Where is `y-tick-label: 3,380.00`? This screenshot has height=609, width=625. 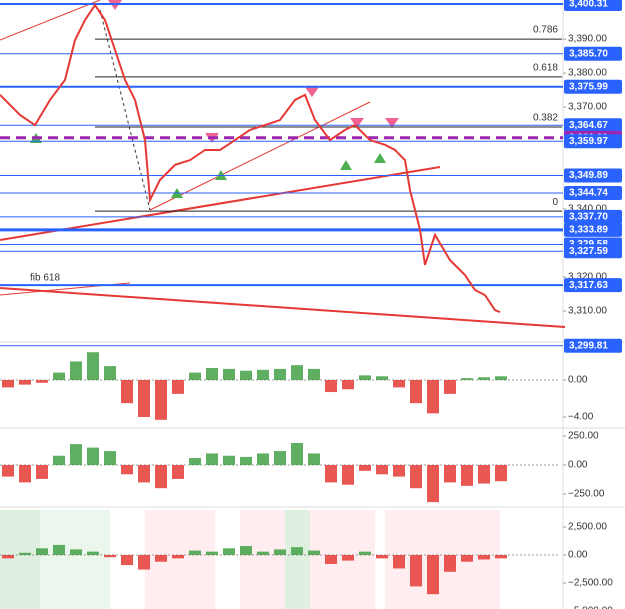
y-tick-label: 3,380.00 is located at coordinates (587, 73).